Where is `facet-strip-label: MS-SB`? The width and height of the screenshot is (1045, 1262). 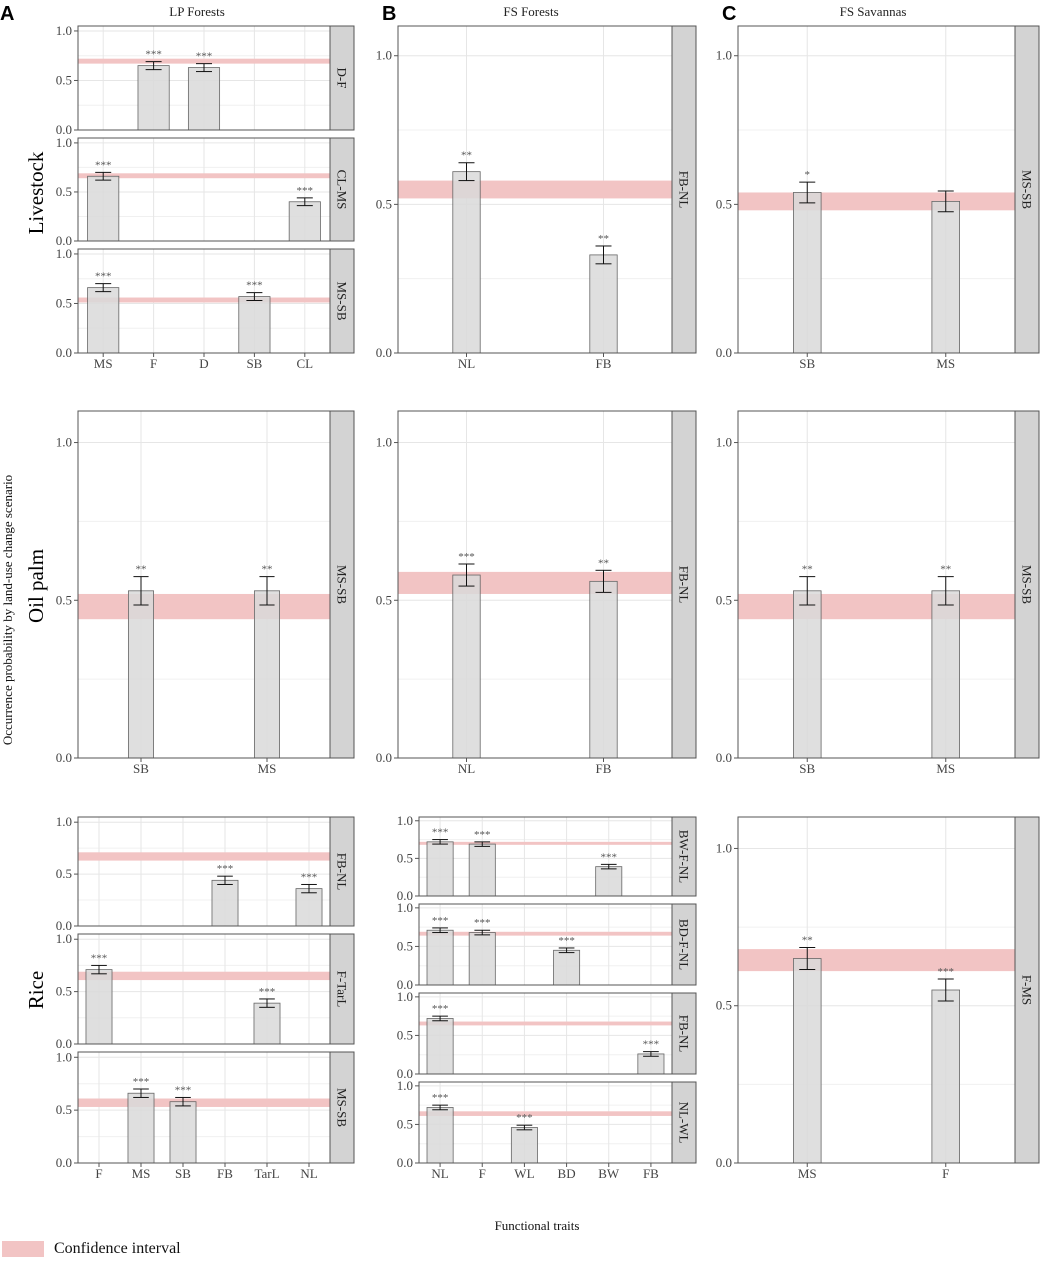 facet-strip-label: MS-SB is located at coordinates (342, 1107).